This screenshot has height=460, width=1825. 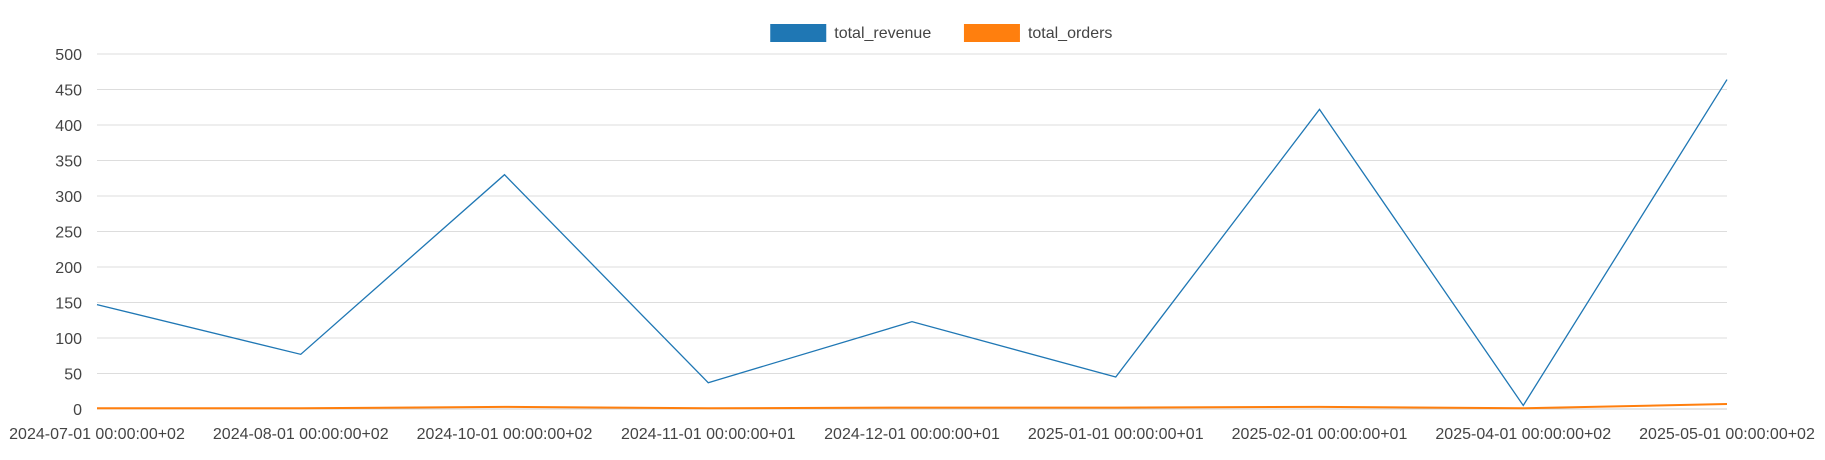 What do you see at coordinates (97, 434) in the screenshot?
I see `x-tick-label: 2024-07-01 00:00:00+02` at bounding box center [97, 434].